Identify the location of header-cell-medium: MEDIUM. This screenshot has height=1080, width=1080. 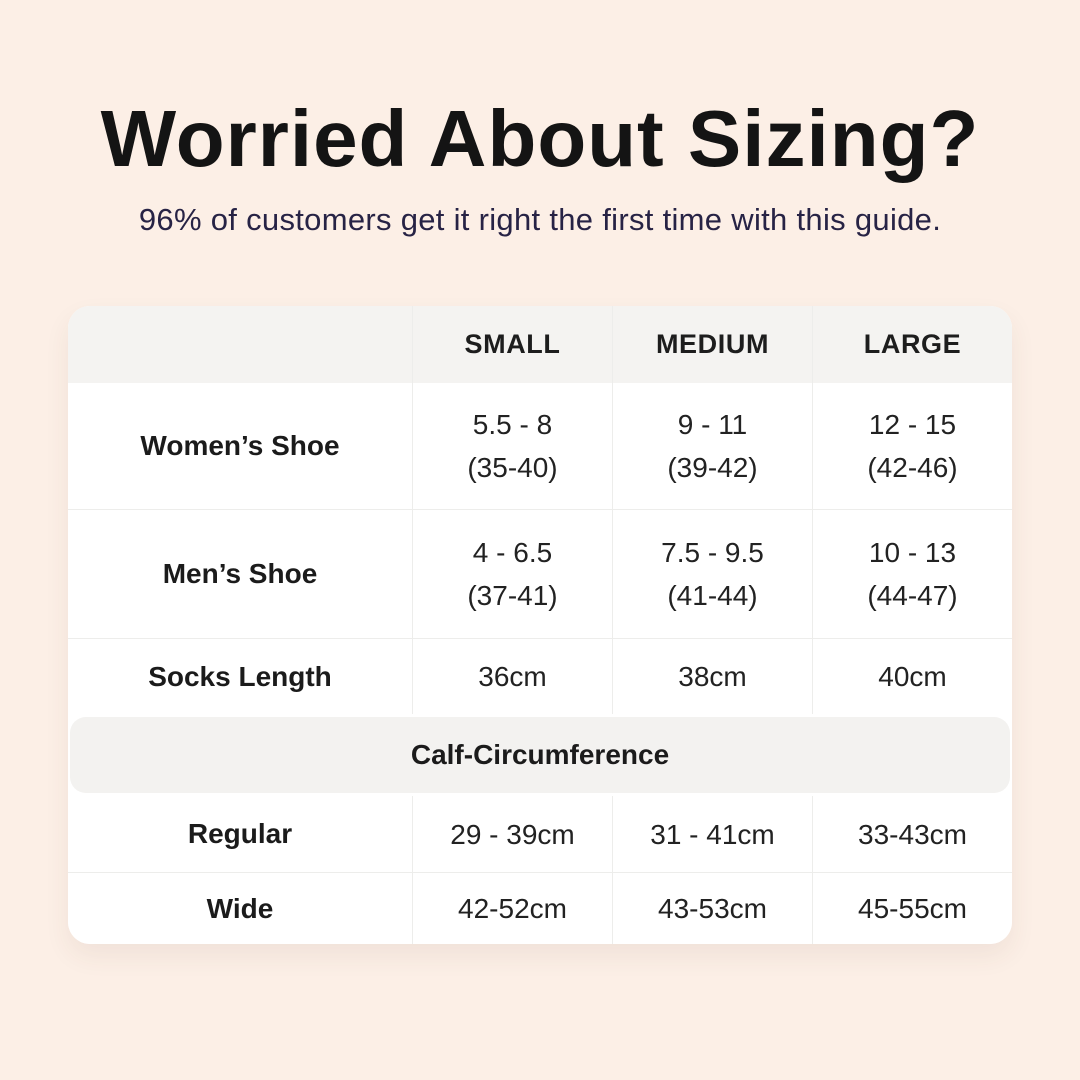
(712, 345).